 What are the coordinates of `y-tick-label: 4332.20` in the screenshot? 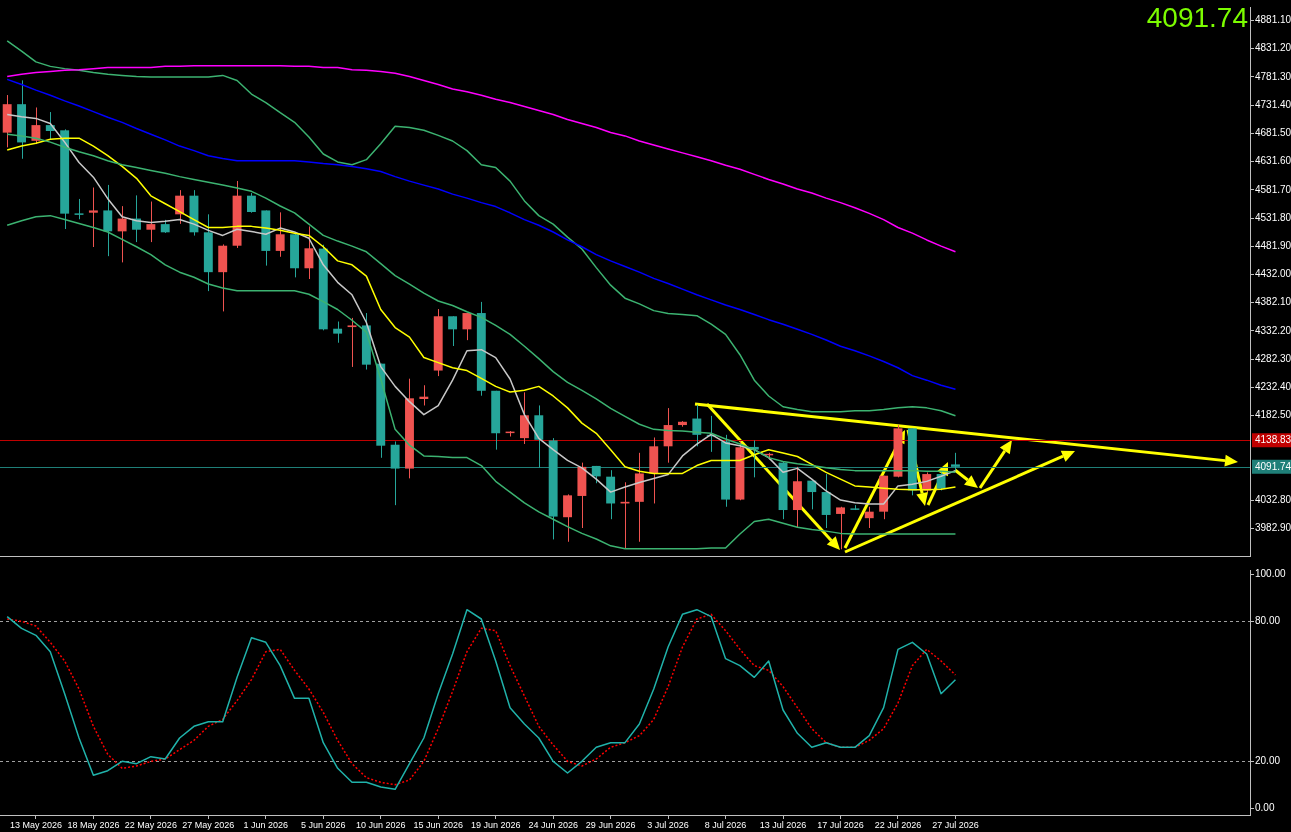 It's located at (1273, 330).